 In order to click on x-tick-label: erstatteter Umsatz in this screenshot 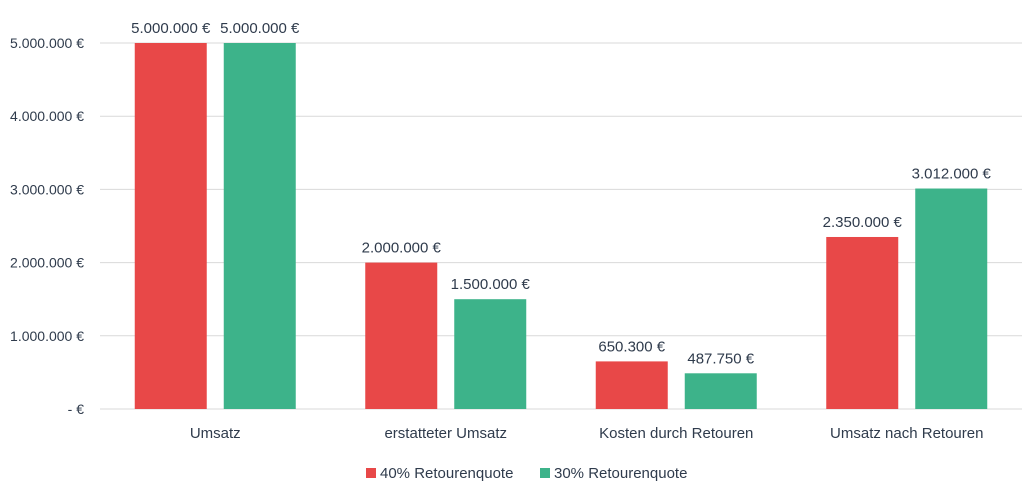, I will do `click(445, 433)`.